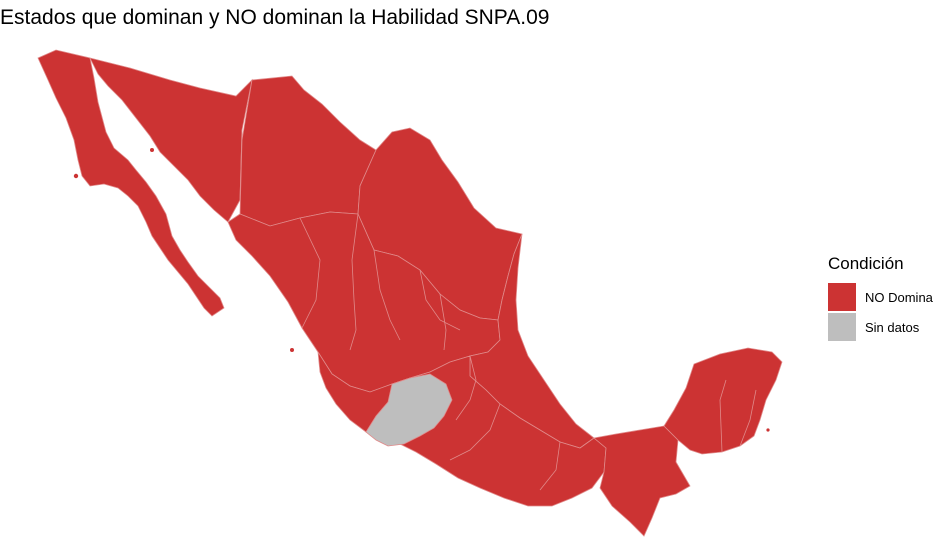 The height and width of the screenshot is (548, 944). I want to click on state-chiapas-shape, so click(642, 481).